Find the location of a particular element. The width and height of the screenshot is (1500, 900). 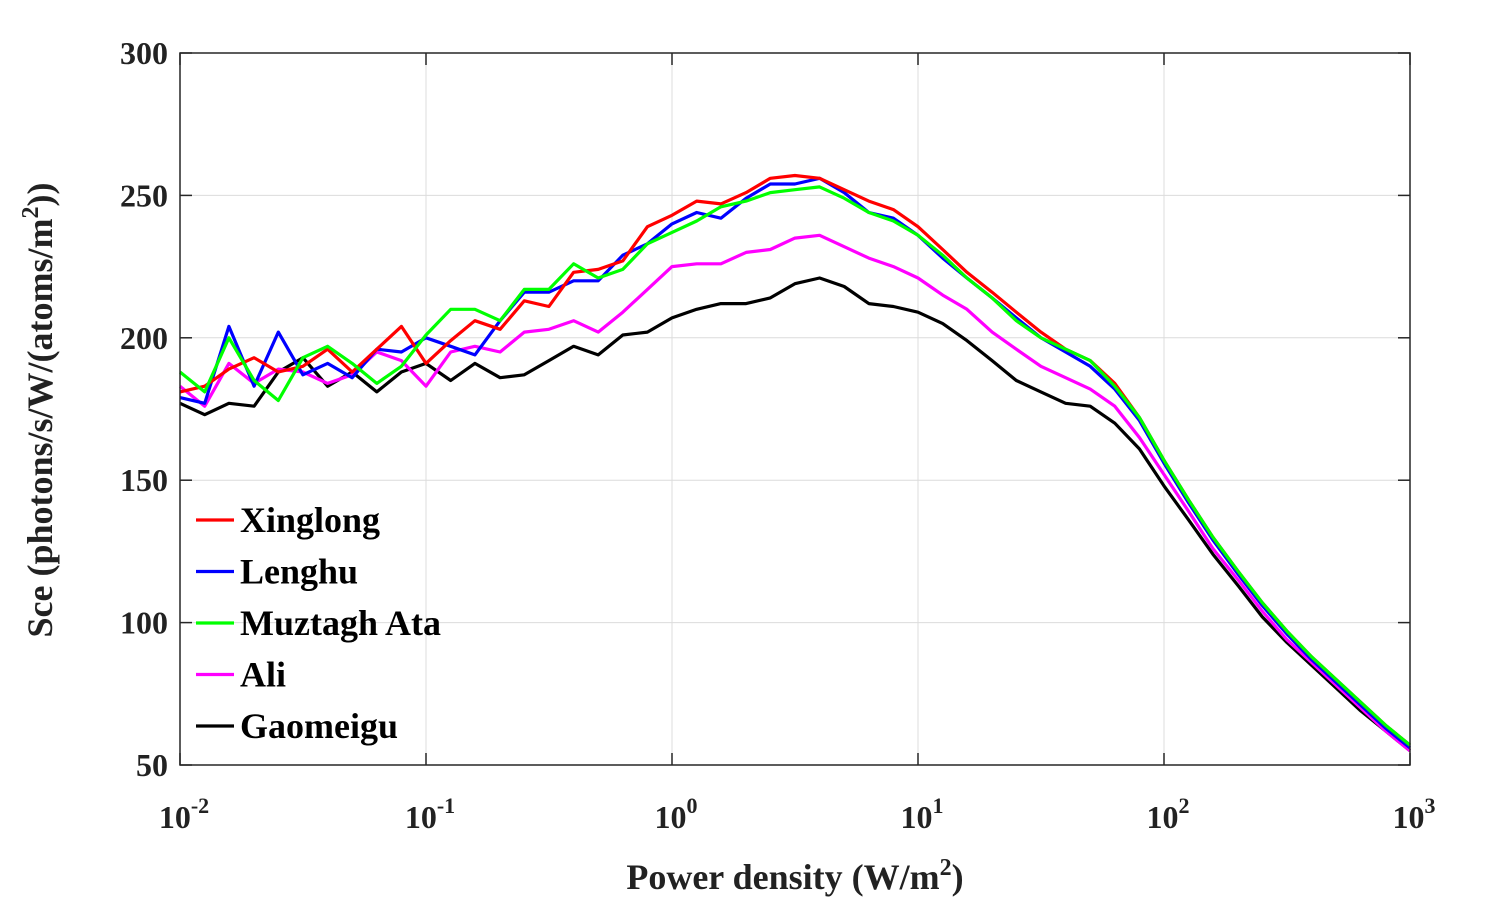

y-axis-title: Sce (photons/s/W/(atoms/m2)) is located at coordinates (39, 410).